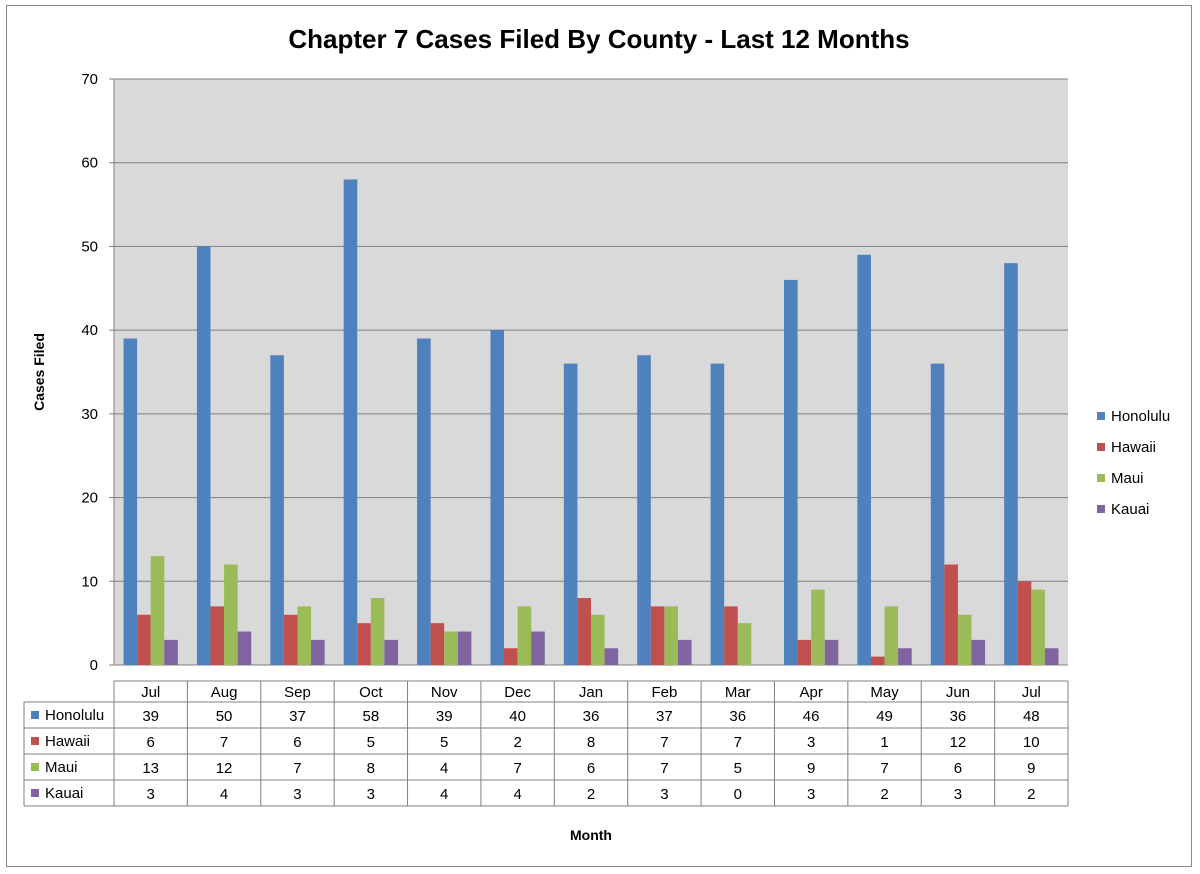 This screenshot has height=874, width=1200. Describe the element at coordinates (738, 794) in the screenshot. I see `data-label: 0` at that location.